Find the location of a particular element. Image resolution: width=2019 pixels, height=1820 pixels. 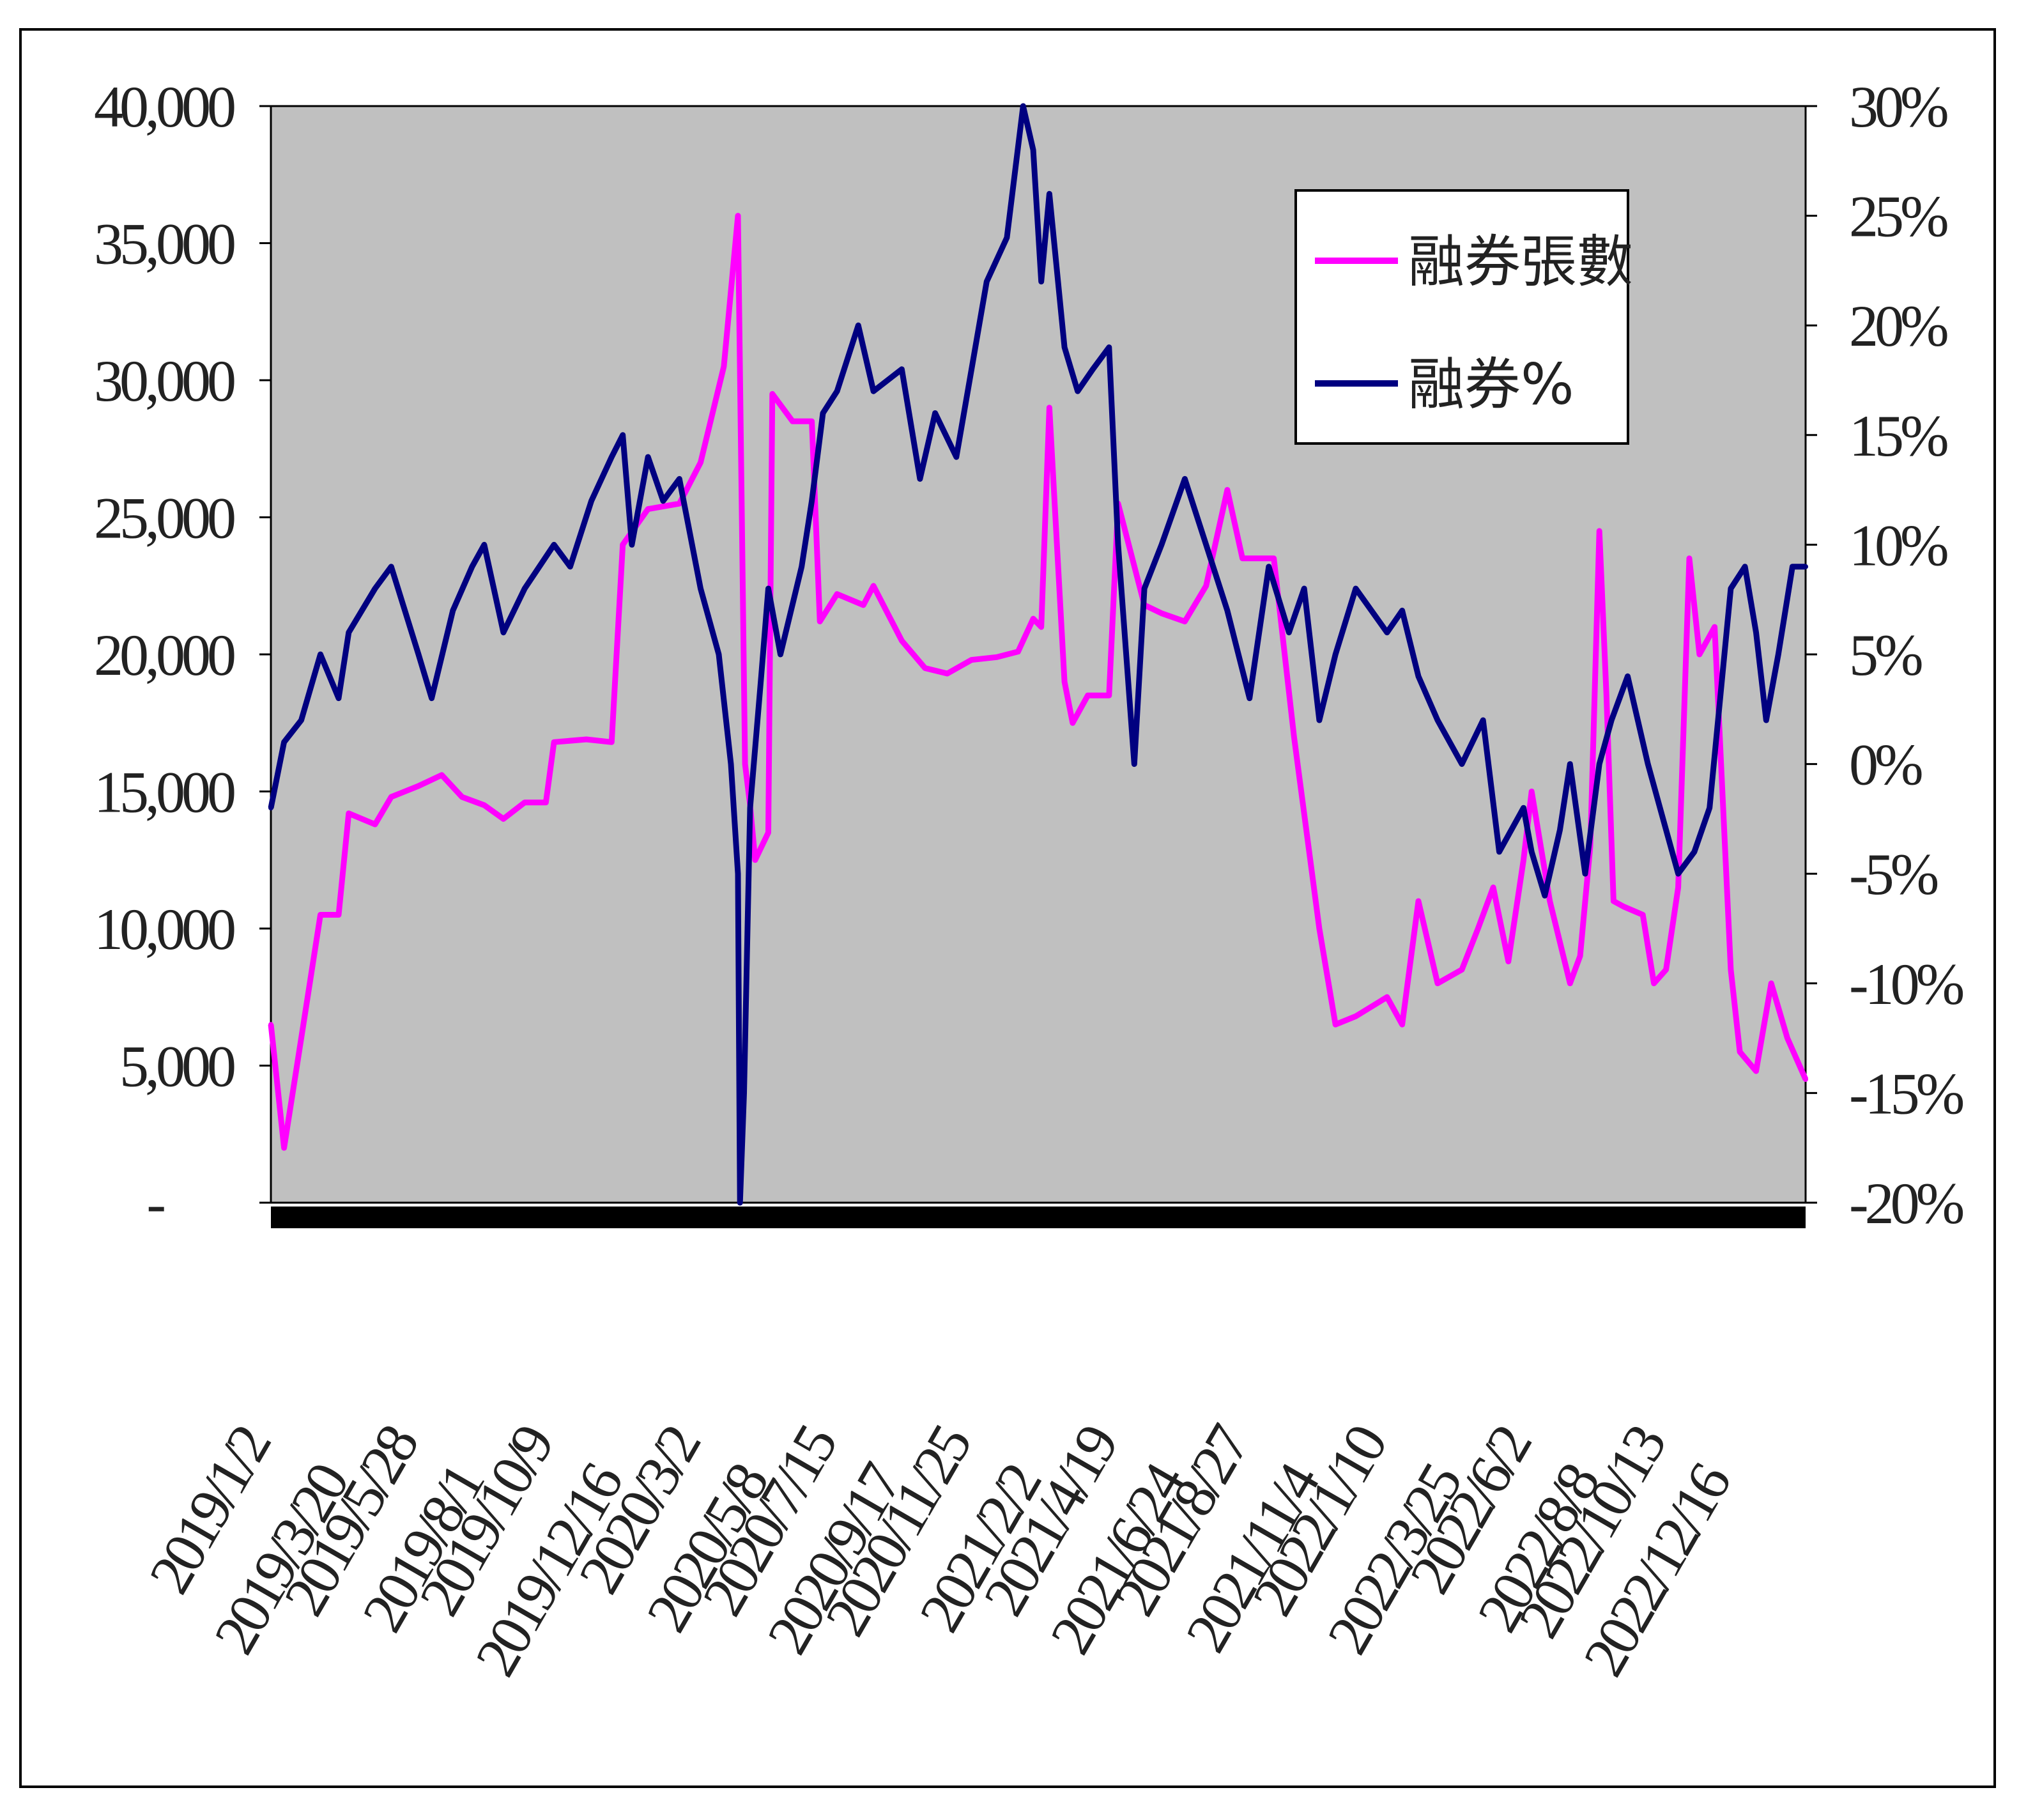

right-axis-tick-label: -10% is located at coordinates (1906, 984).